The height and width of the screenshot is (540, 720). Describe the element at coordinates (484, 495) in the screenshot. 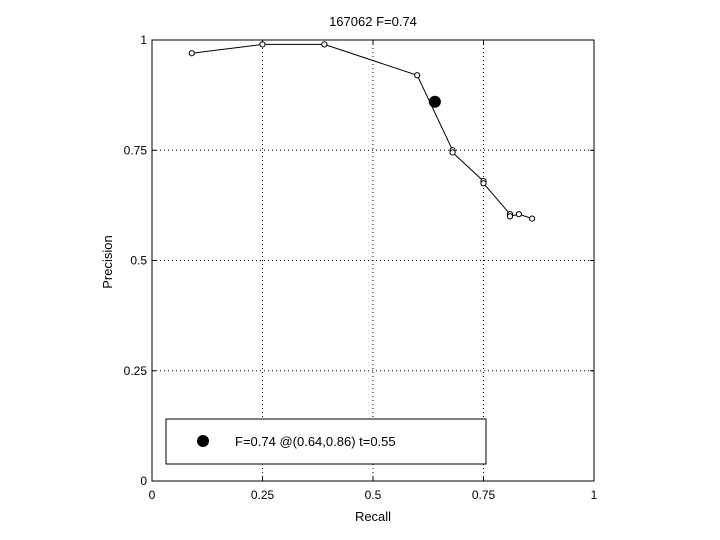

I see `x-tick-label: 0.75` at that location.